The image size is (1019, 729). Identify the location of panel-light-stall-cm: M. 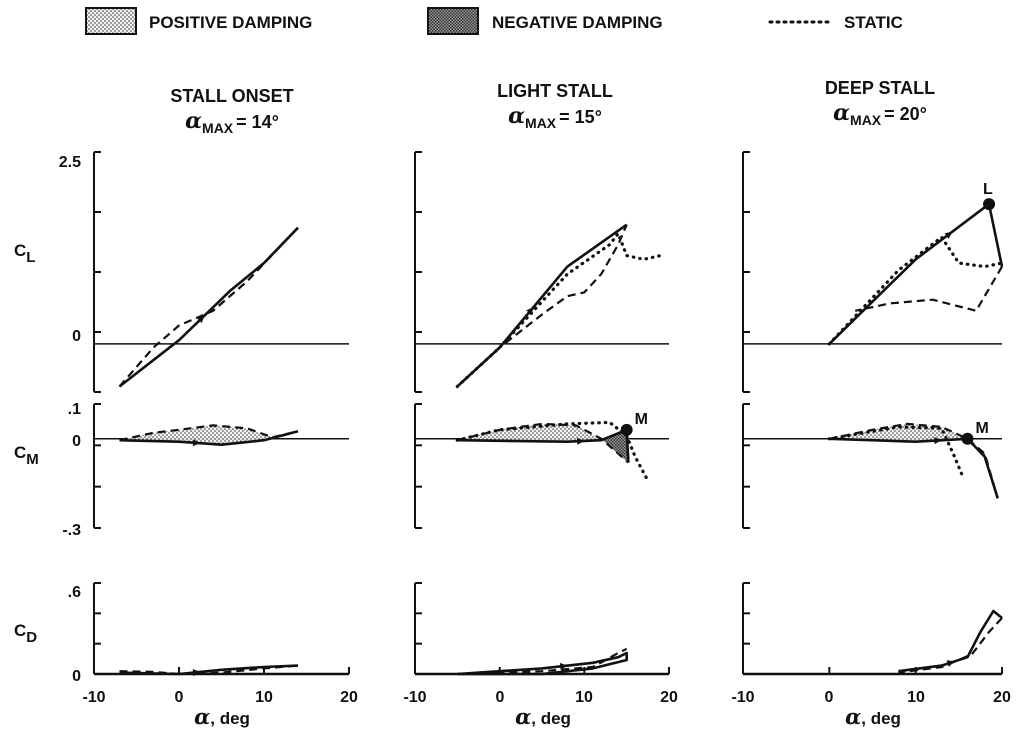
(541, 466).